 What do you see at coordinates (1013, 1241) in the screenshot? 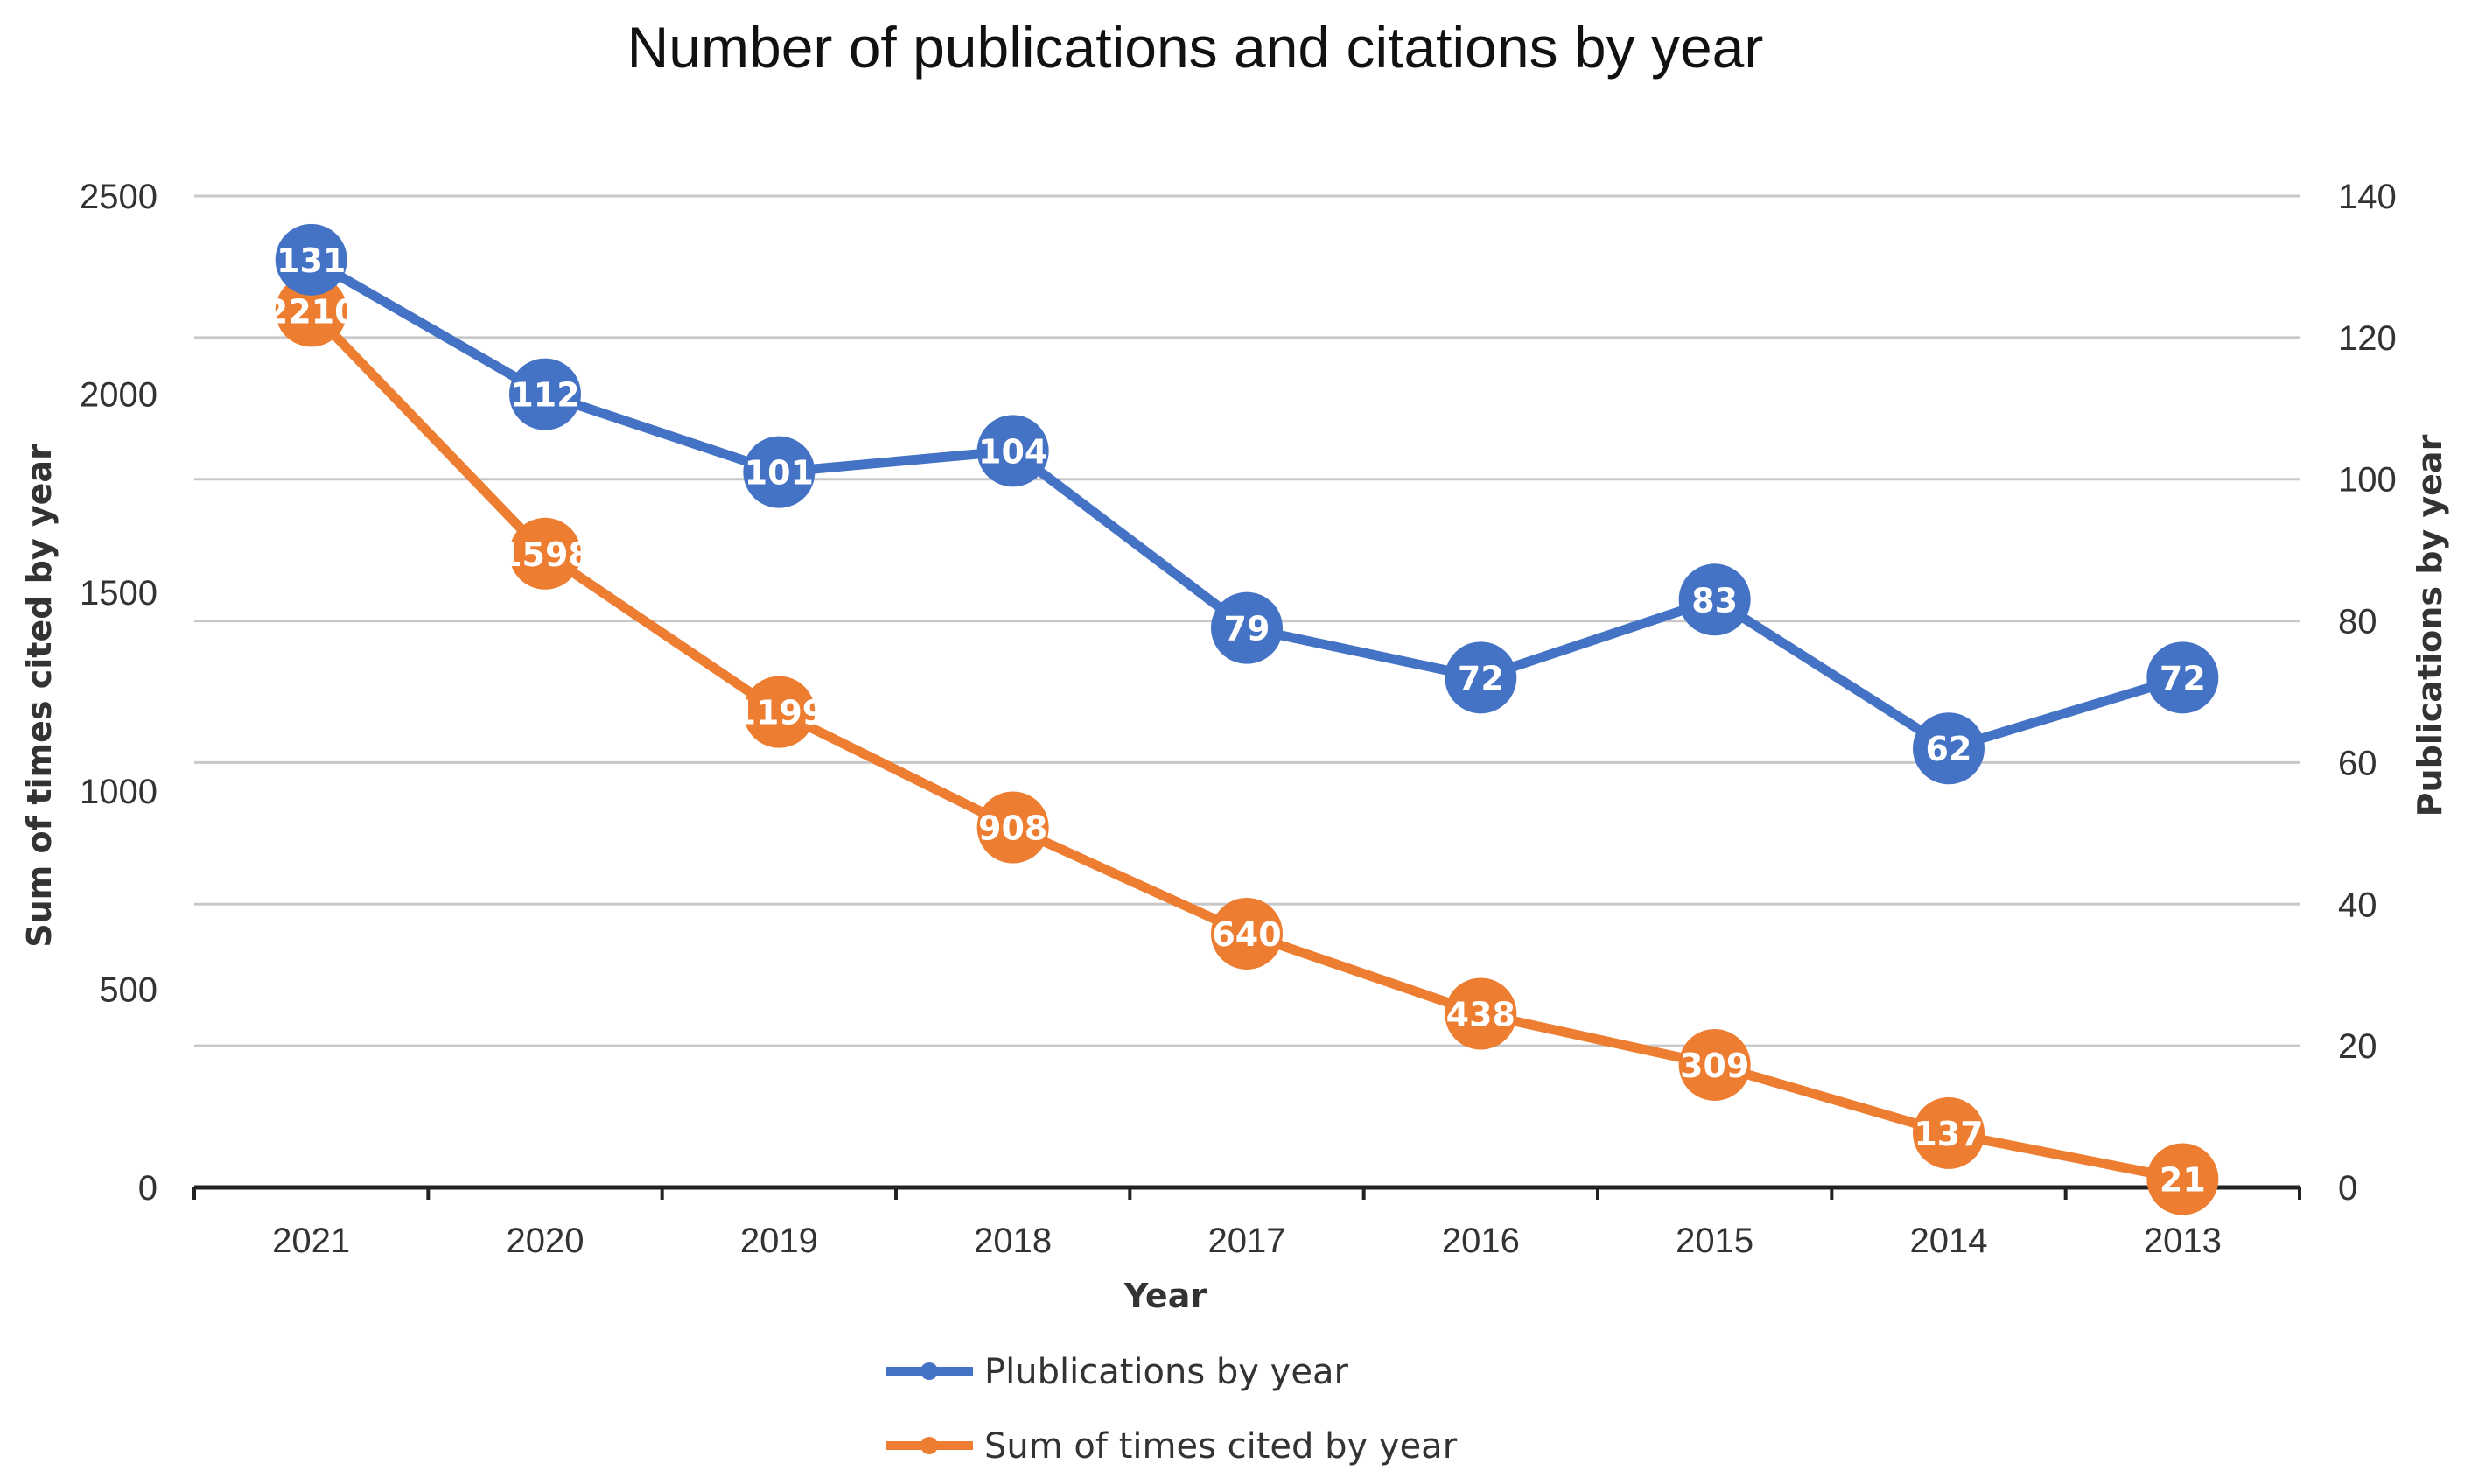
I see `x-tick-label: 2018` at bounding box center [1013, 1241].